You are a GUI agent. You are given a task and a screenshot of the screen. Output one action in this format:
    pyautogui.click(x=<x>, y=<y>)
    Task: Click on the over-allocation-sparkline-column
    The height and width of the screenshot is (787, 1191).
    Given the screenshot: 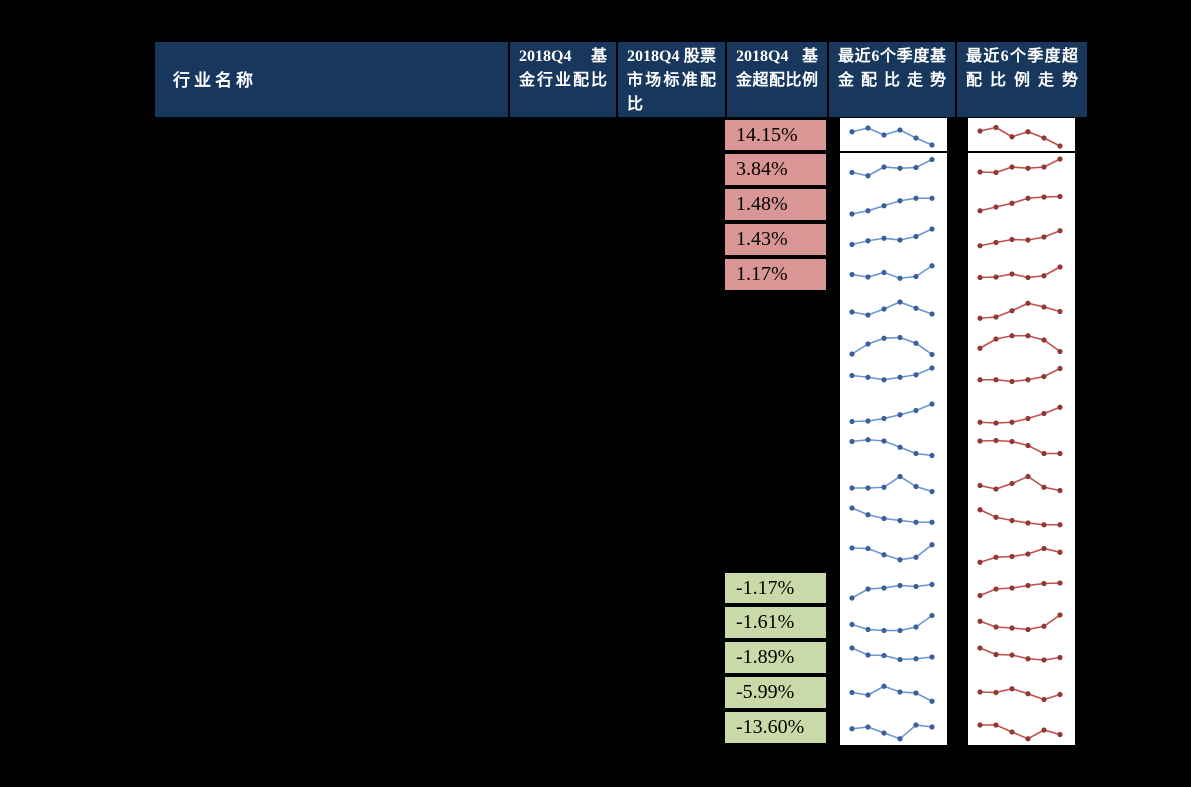 What is the action you would take?
    pyautogui.click(x=1021, y=431)
    